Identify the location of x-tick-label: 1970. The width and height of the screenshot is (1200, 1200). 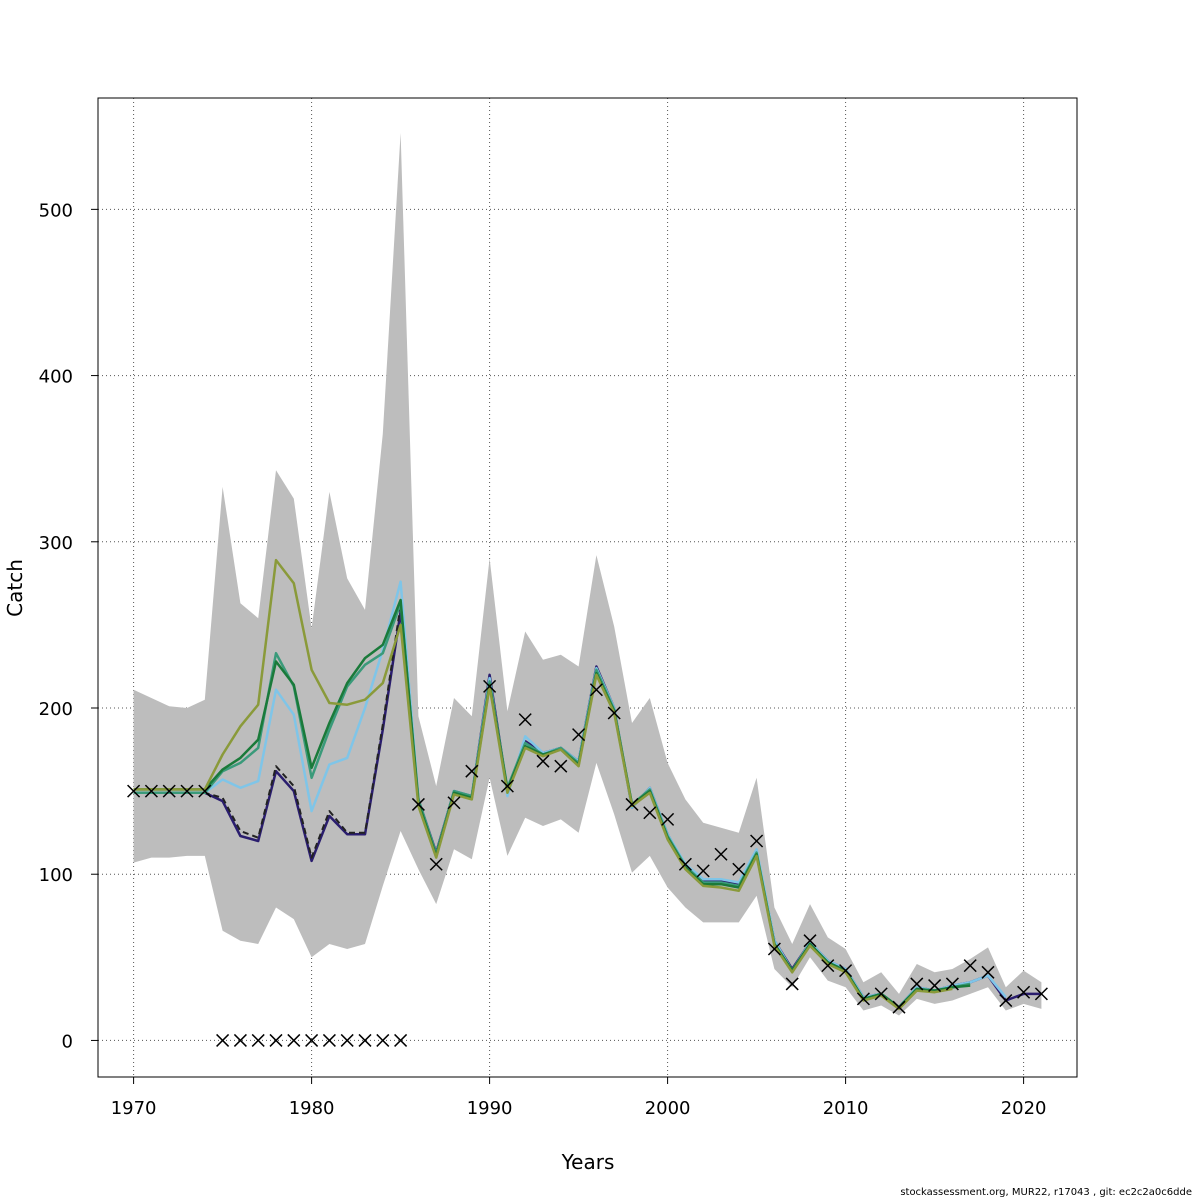
(134, 1108).